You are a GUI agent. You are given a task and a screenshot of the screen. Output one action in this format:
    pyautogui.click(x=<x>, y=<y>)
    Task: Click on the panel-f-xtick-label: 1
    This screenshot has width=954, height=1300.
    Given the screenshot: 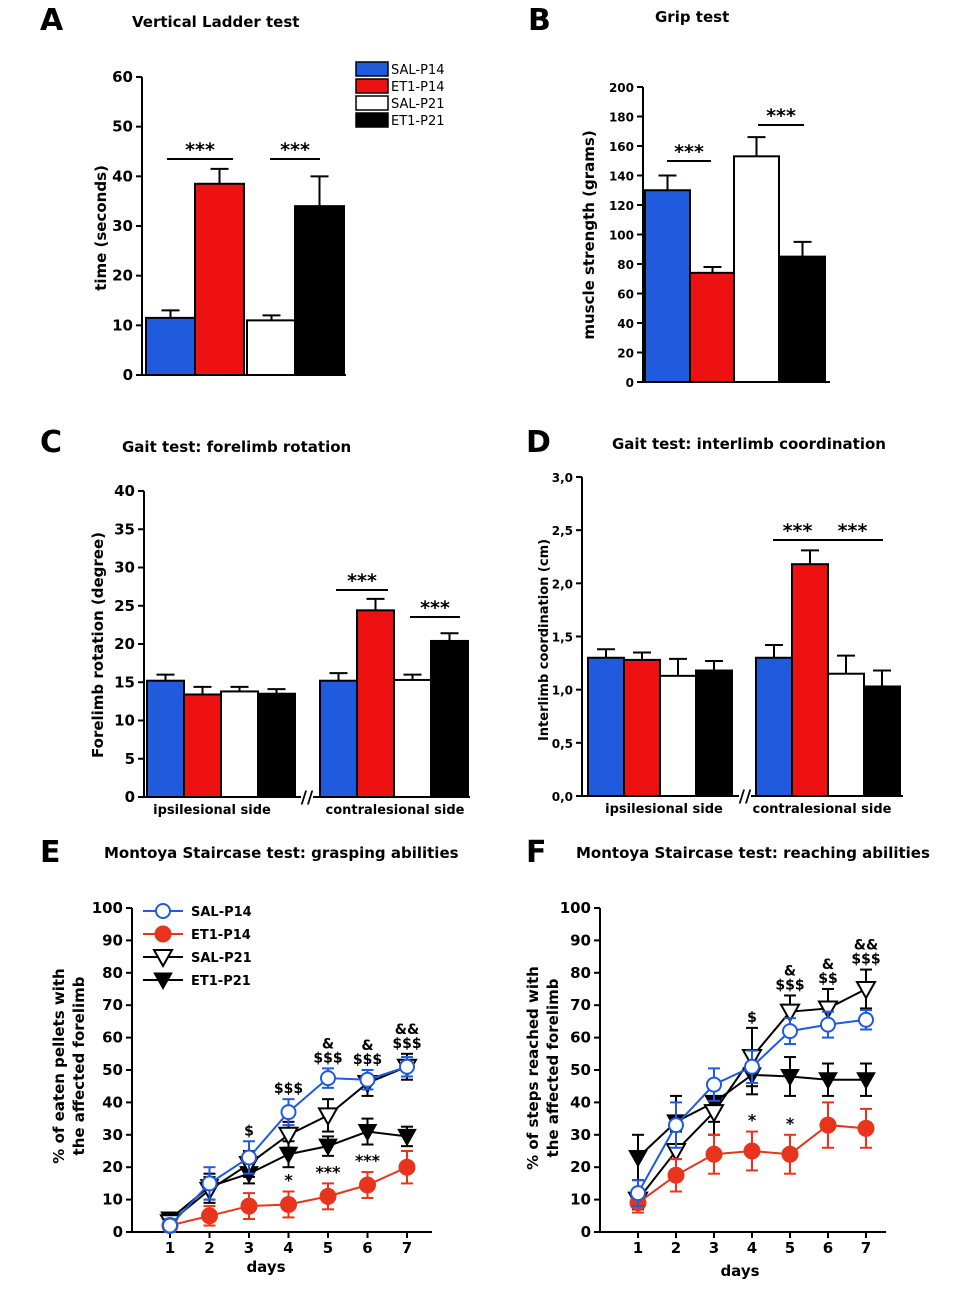 What is the action you would take?
    pyautogui.click(x=638, y=1248)
    